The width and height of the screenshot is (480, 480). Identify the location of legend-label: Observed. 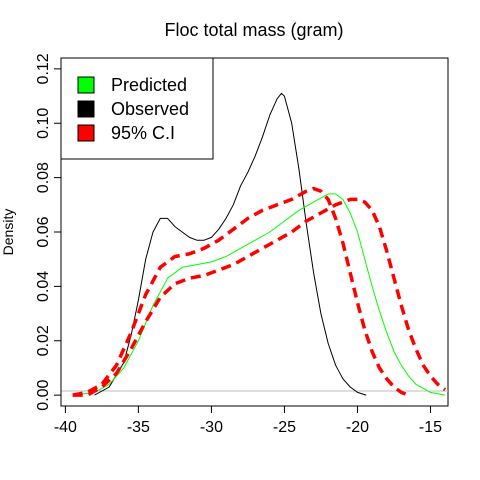
(150, 109).